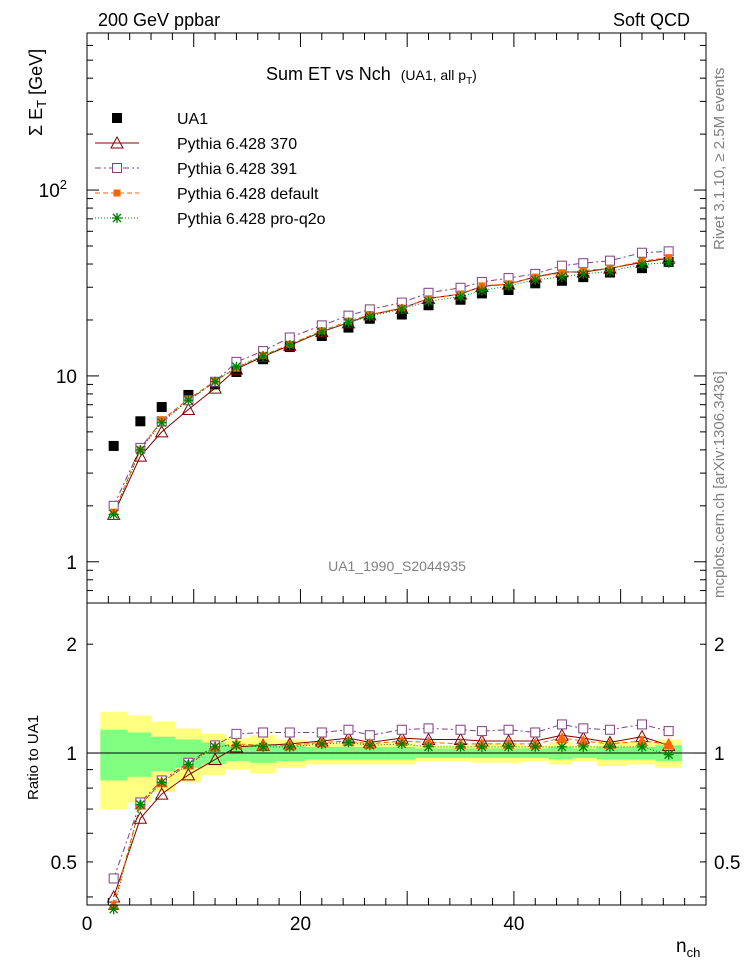 The image size is (746, 972). What do you see at coordinates (71, 563) in the screenshot?
I see `main-ytick-label: 1` at bounding box center [71, 563].